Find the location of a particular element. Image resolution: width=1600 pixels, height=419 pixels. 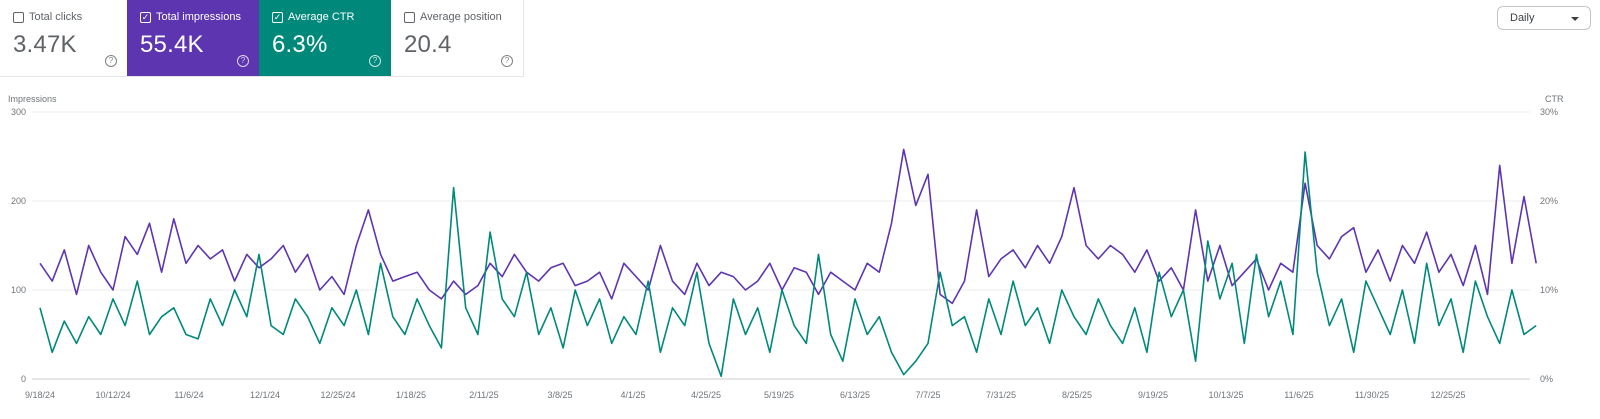

metric-label: Total impressions is located at coordinates (198, 17).